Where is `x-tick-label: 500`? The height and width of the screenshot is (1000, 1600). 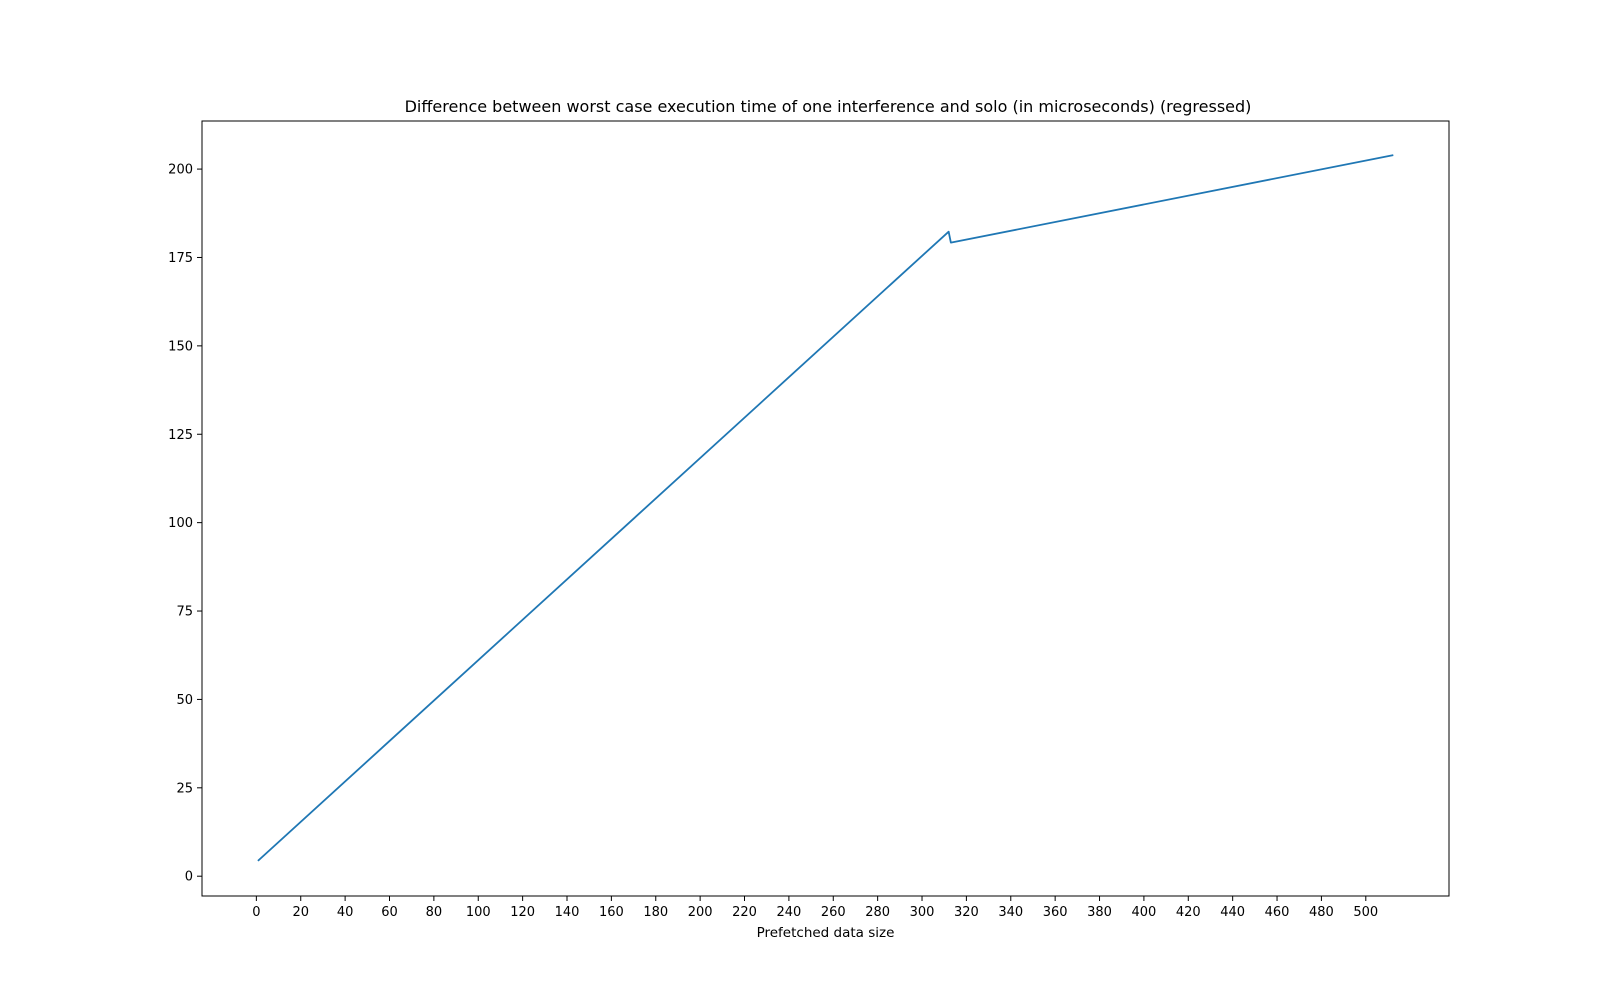 x-tick-label: 500 is located at coordinates (1365, 912).